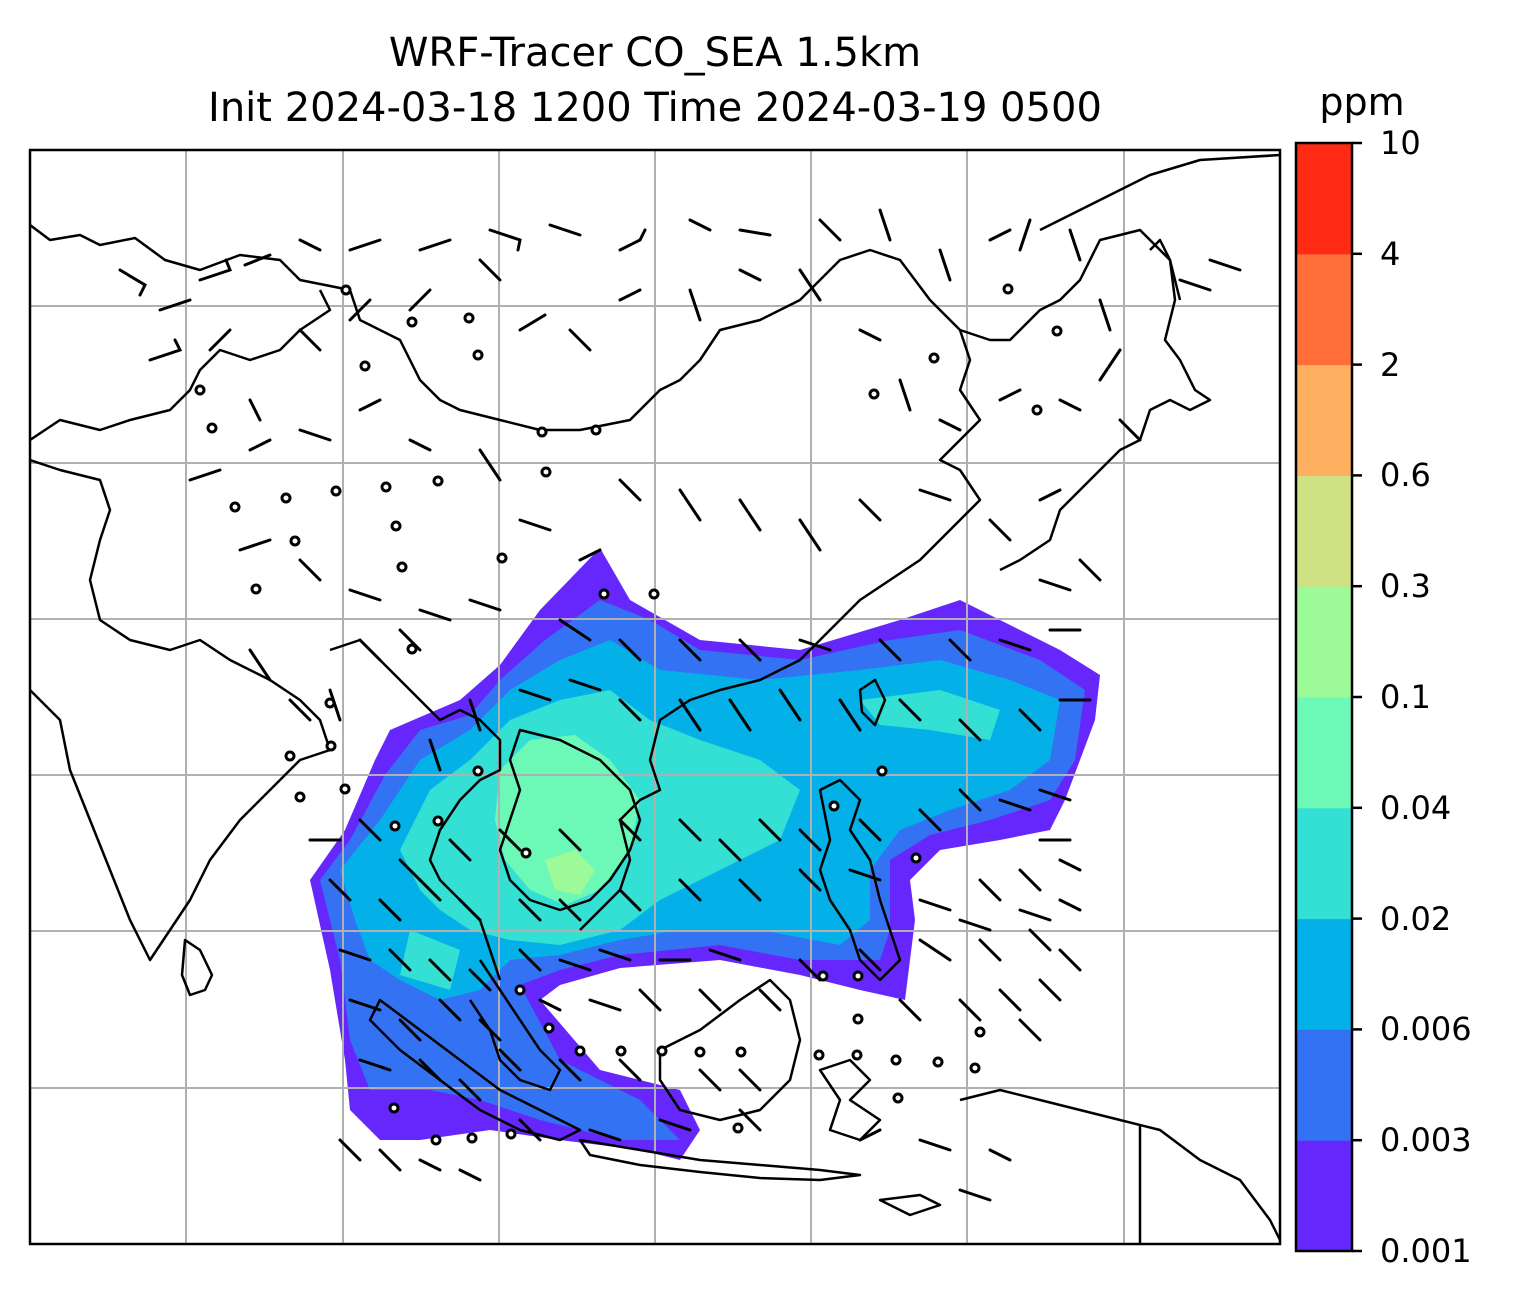  I want to click on colorbar-tick-label: 4, so click(1390, 253).